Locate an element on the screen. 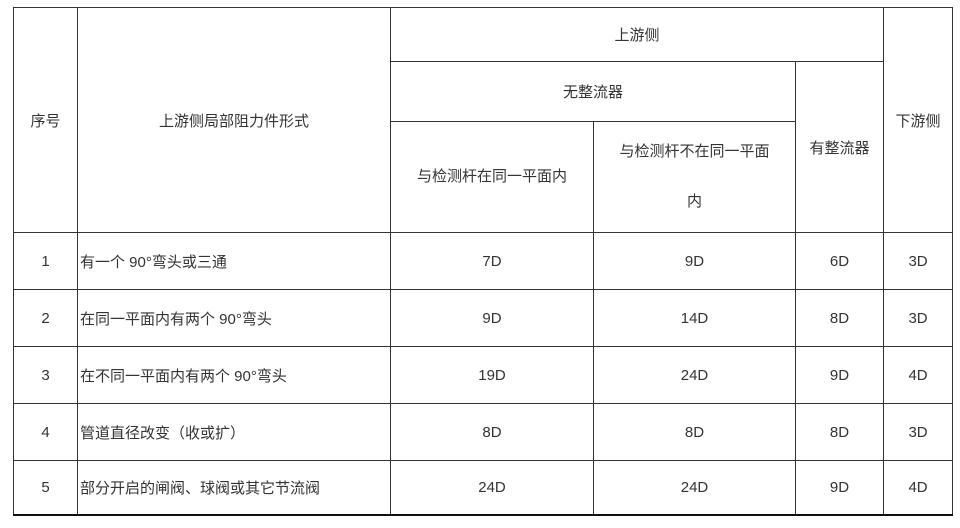  header-with-straightener: 有整流器 is located at coordinates (839, 147).